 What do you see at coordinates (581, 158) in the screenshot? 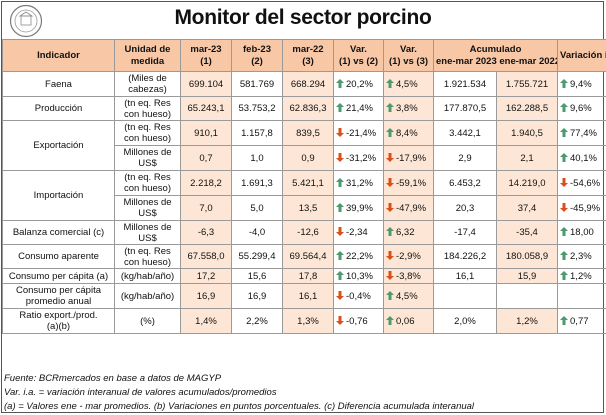
I see `var-ia: 40,1%` at bounding box center [581, 158].